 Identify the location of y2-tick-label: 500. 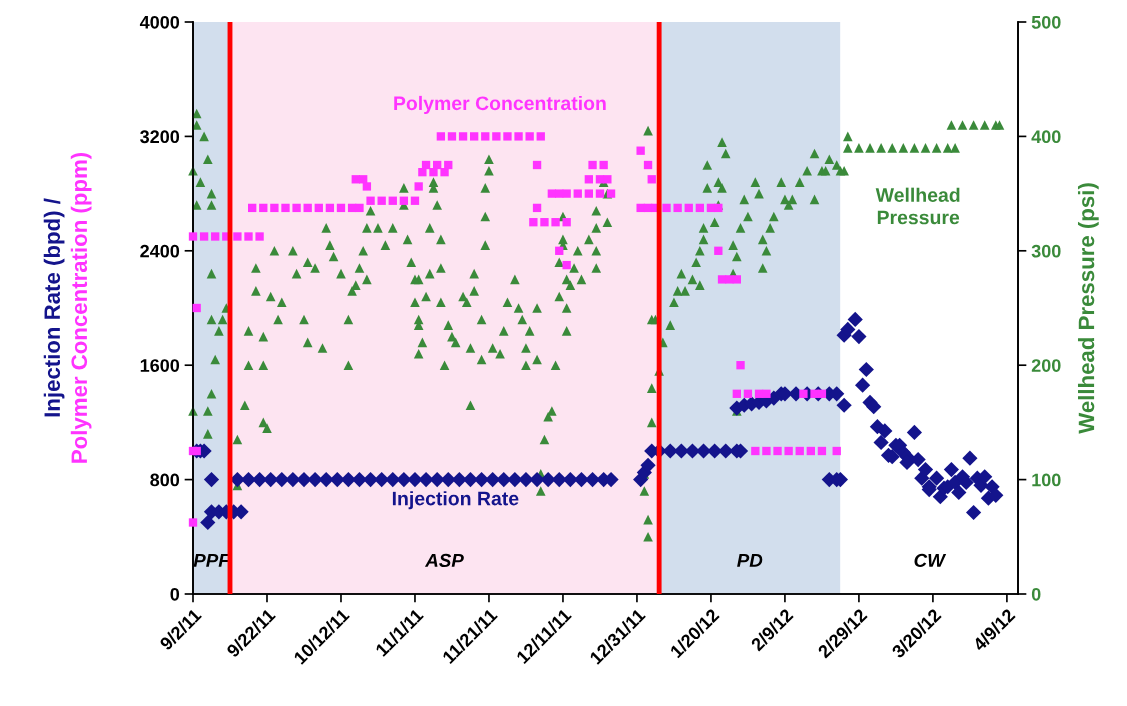
(1046, 22).